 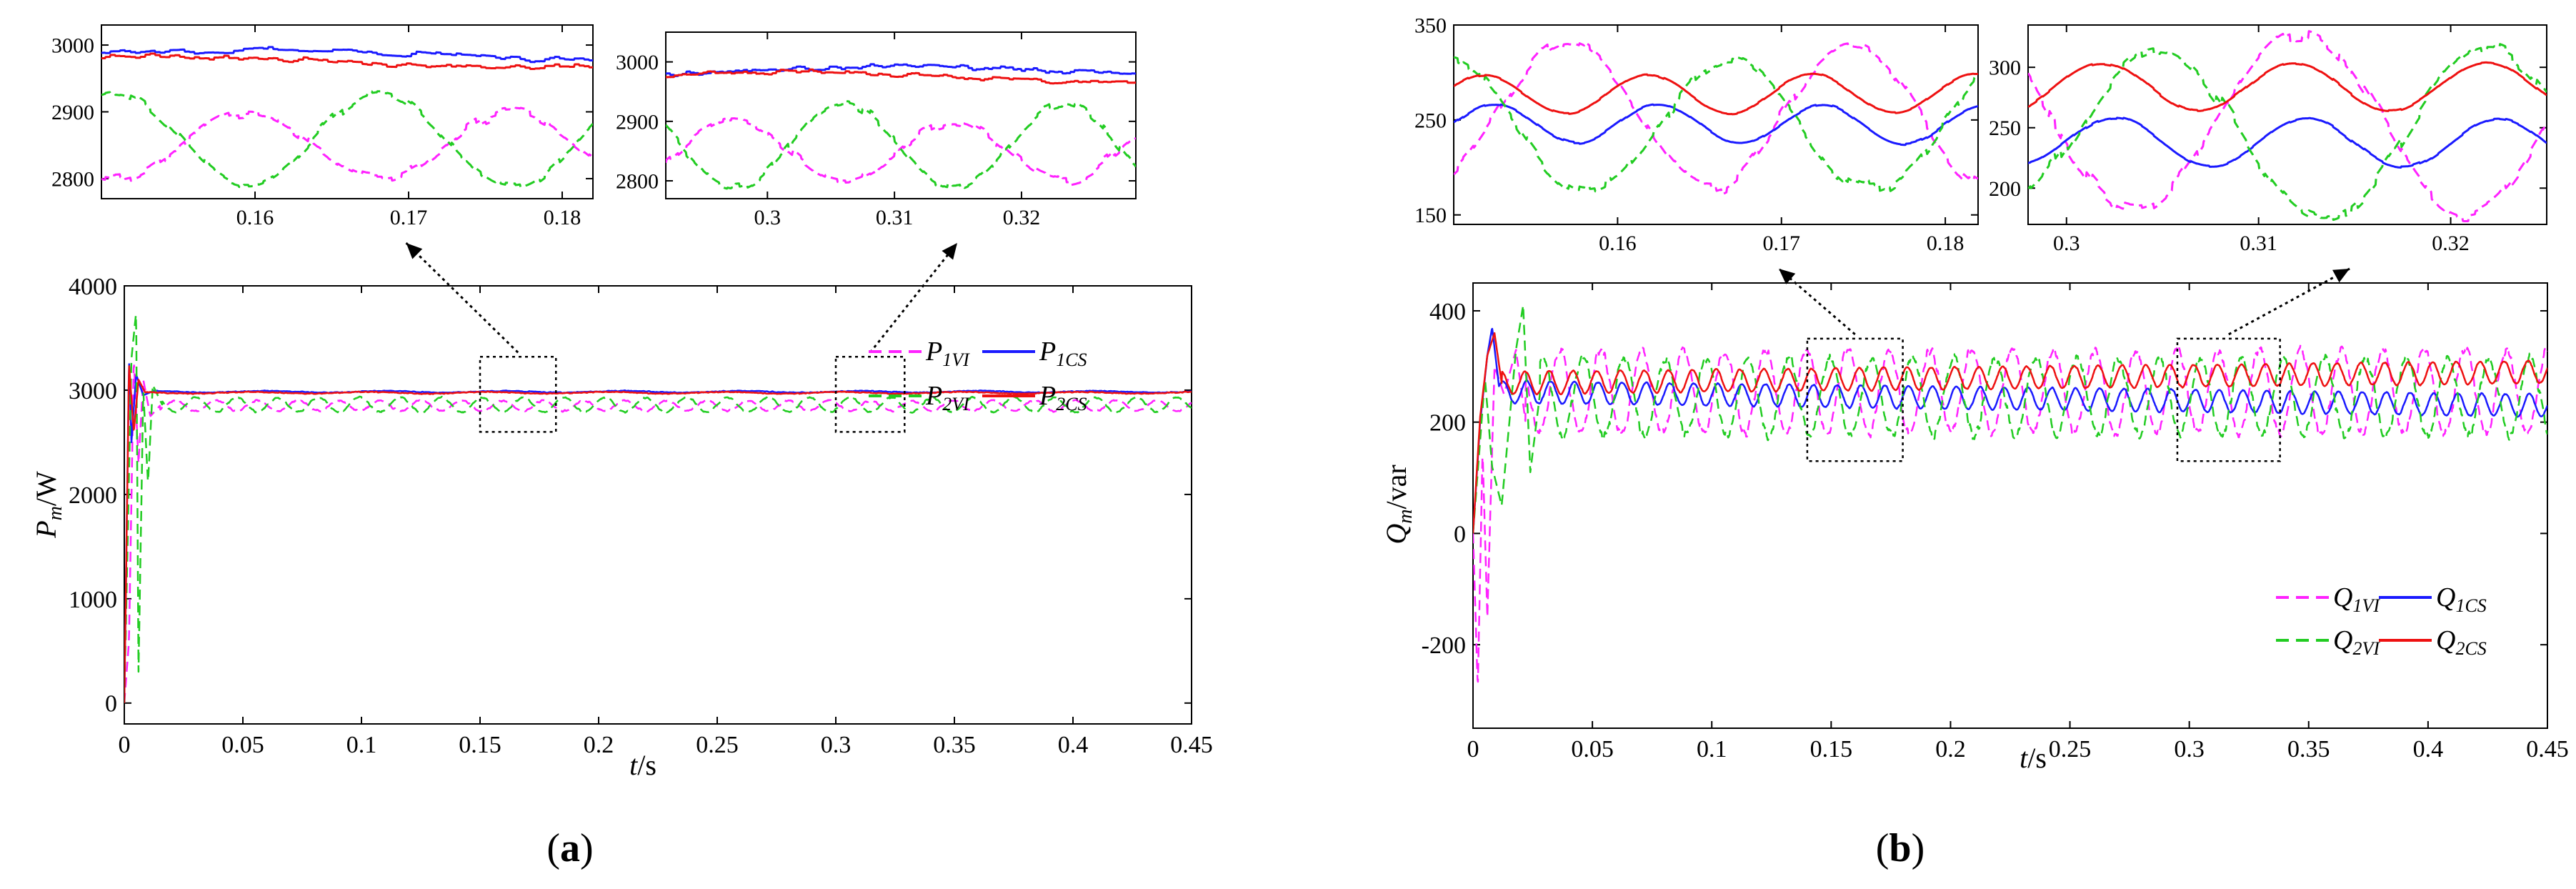 What do you see at coordinates (1431, 26) in the screenshot?
I see `y-tick-label: 350` at bounding box center [1431, 26].